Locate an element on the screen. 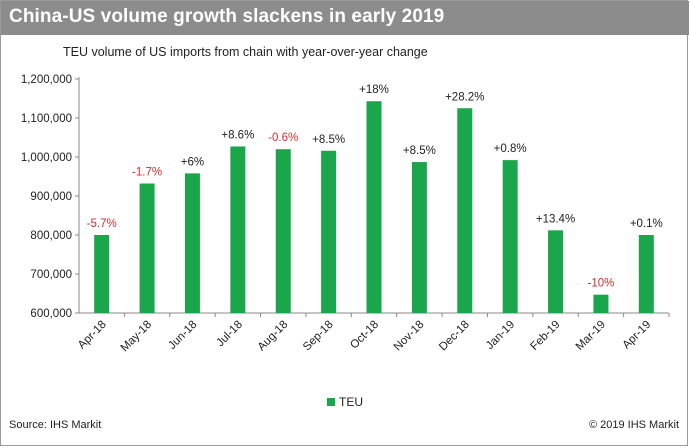  data-label: +6% is located at coordinates (192, 162).